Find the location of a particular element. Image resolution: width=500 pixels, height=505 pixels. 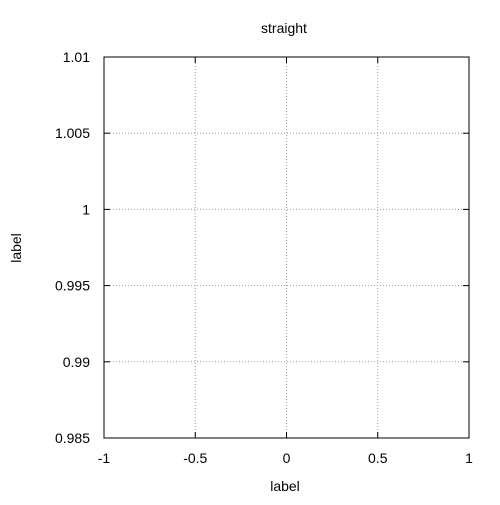

x-tick-label: -0.5 is located at coordinates (195, 458).